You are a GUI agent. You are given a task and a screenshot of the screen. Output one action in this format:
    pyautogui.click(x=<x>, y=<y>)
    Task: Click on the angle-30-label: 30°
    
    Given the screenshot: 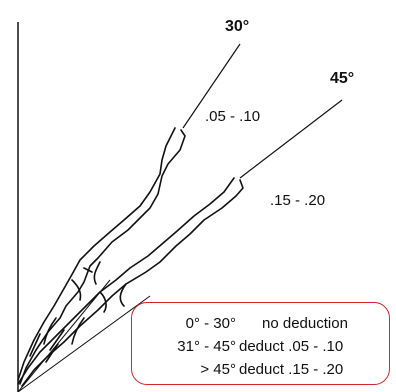 What is the action you would take?
    pyautogui.click(x=237, y=26)
    